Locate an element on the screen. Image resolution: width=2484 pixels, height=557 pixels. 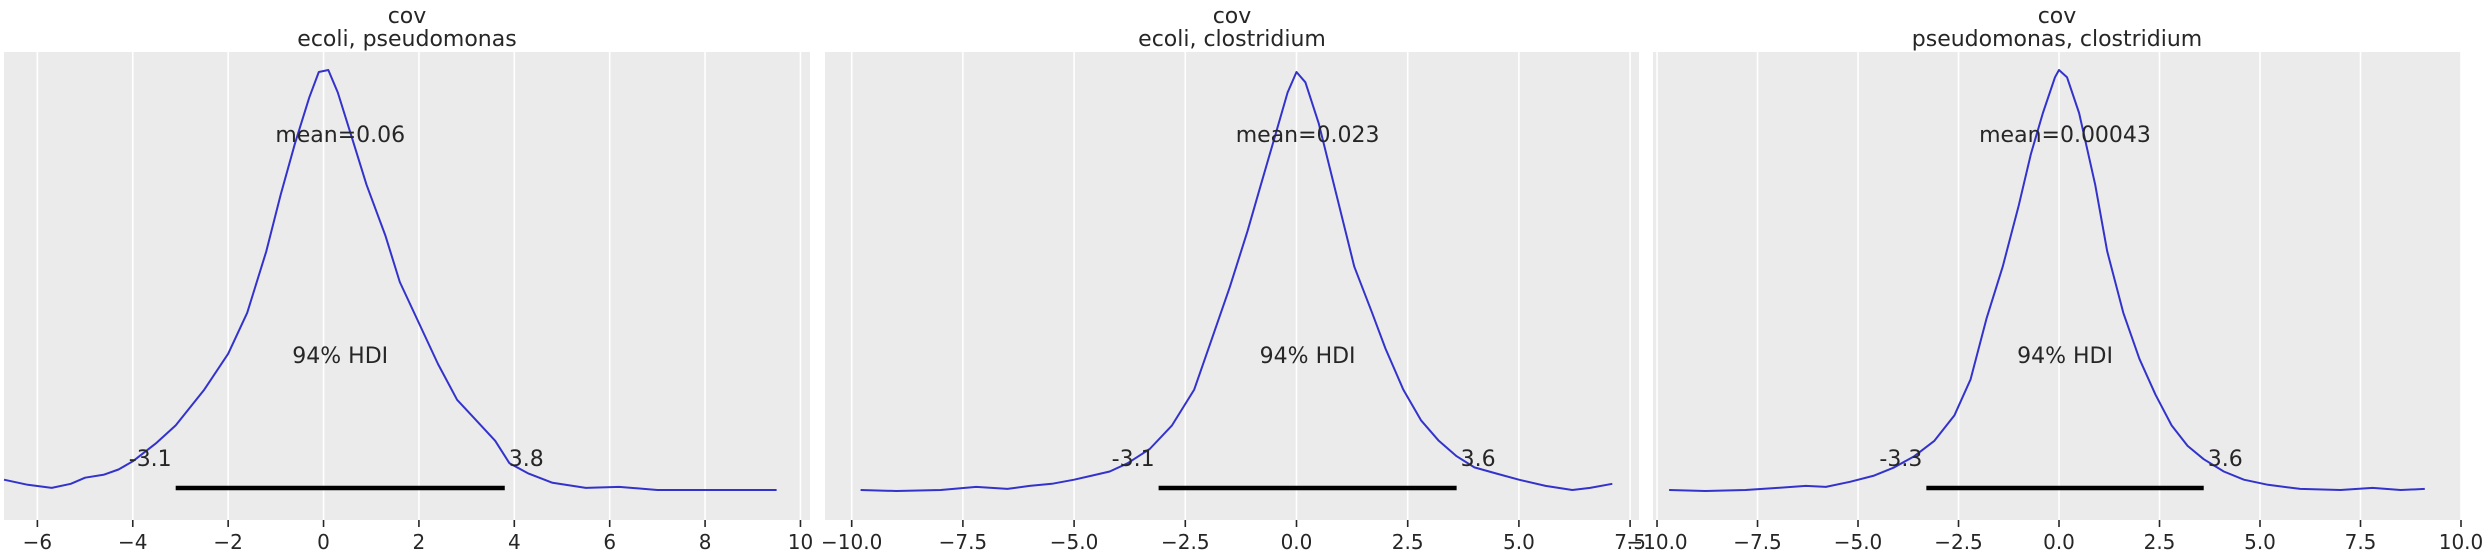
mean-label: mean=0.00043 is located at coordinates (2065, 135).